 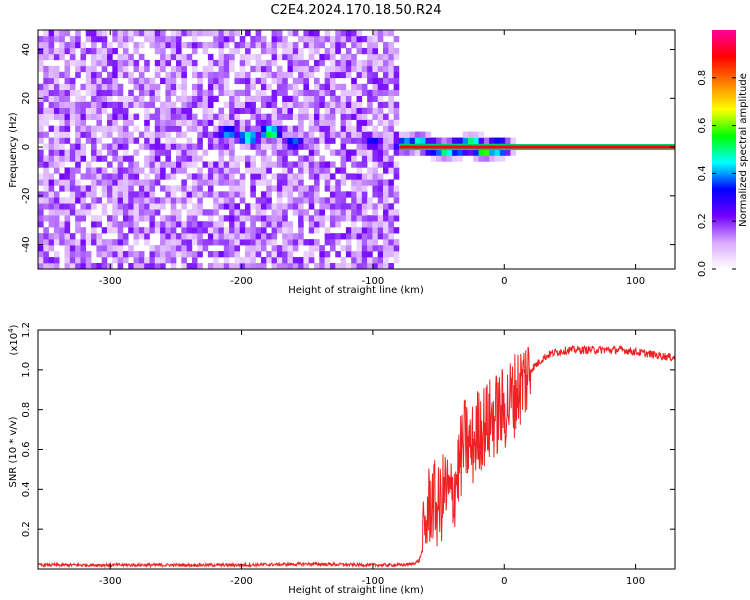 What do you see at coordinates (241, 581) in the screenshot?
I see `snr-x-tick-label: -200` at bounding box center [241, 581].